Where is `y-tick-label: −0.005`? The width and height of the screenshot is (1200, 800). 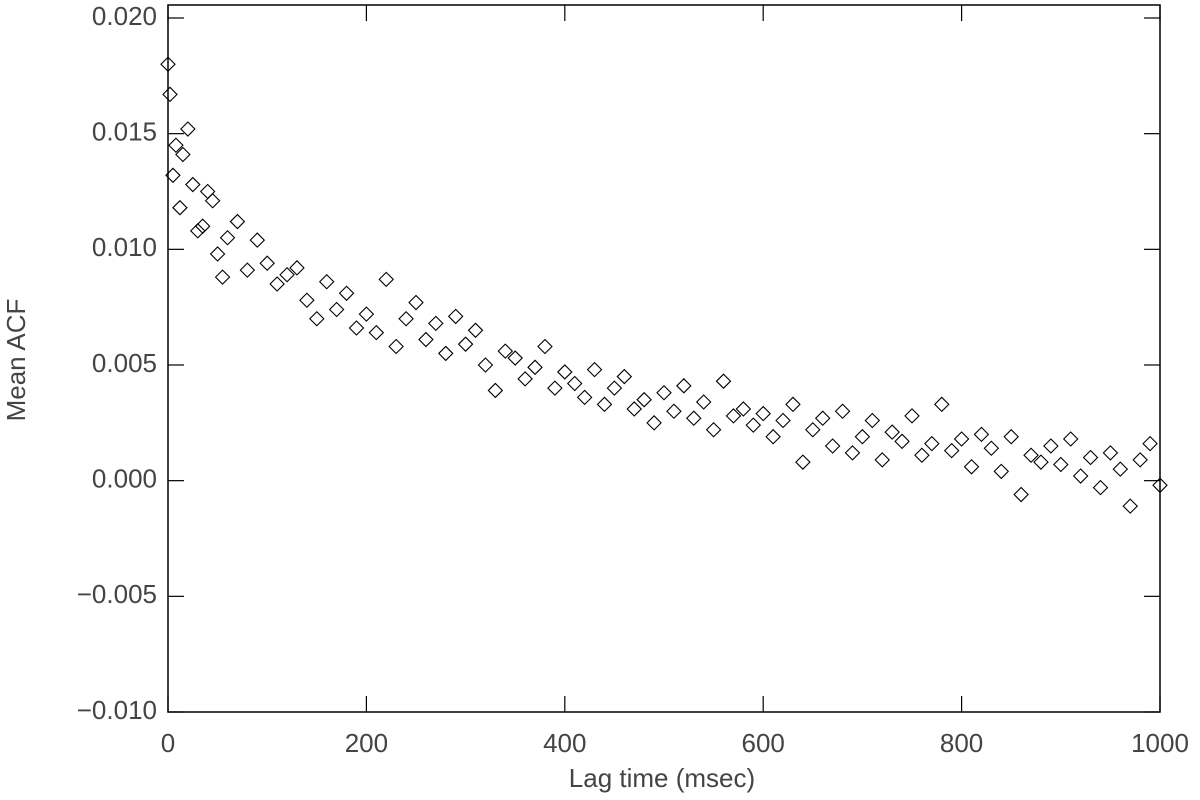 y-tick-label: −0.005 is located at coordinates (117, 594).